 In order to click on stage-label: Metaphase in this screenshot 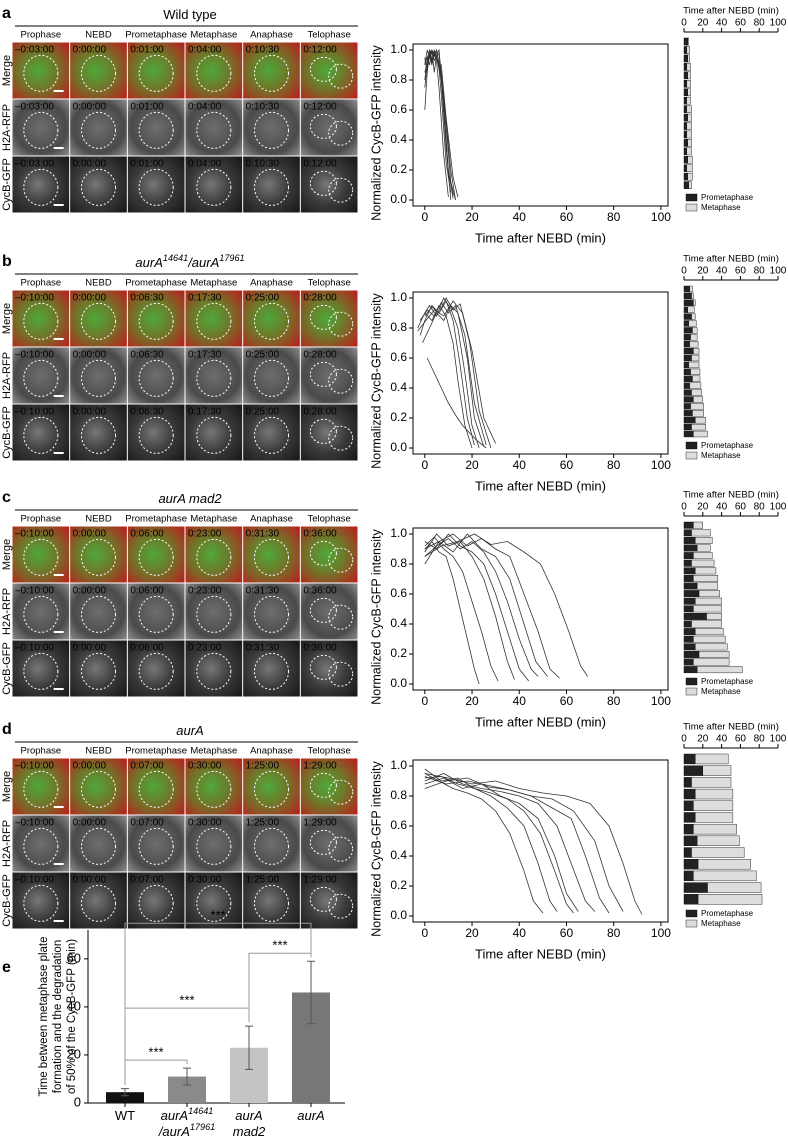, I will do `click(213, 283)`.